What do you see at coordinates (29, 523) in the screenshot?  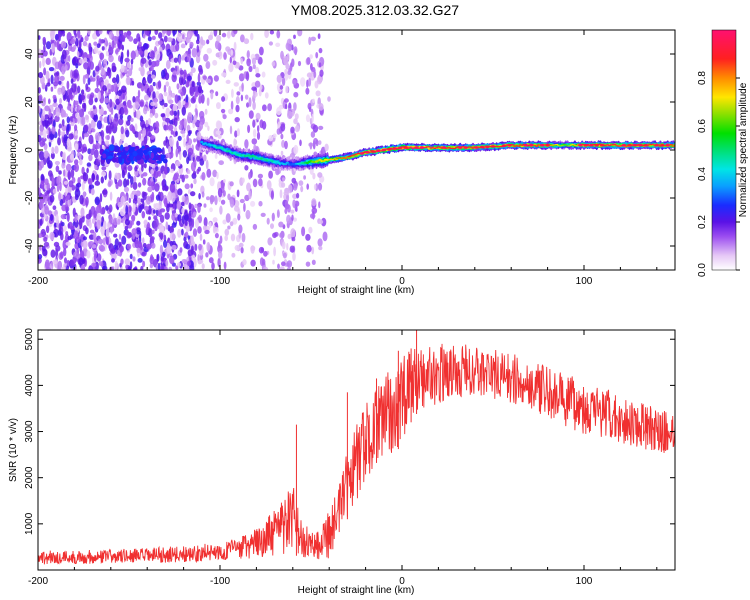 I see `y-tick-label: 1000` at bounding box center [29, 523].